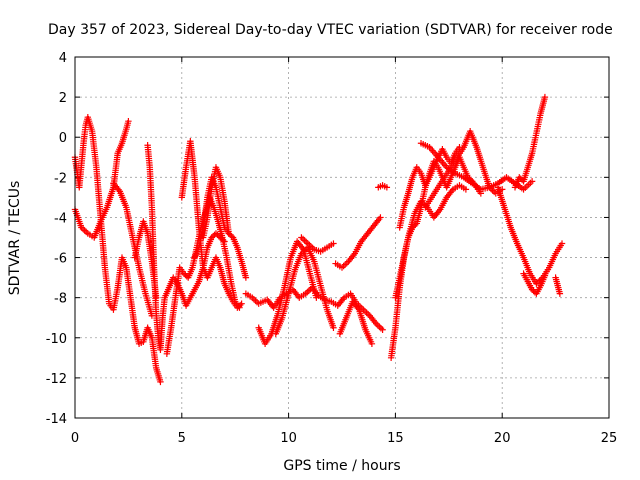  Describe the element at coordinates (530, 235) in the screenshot. I see `series-sat-v` at that location.